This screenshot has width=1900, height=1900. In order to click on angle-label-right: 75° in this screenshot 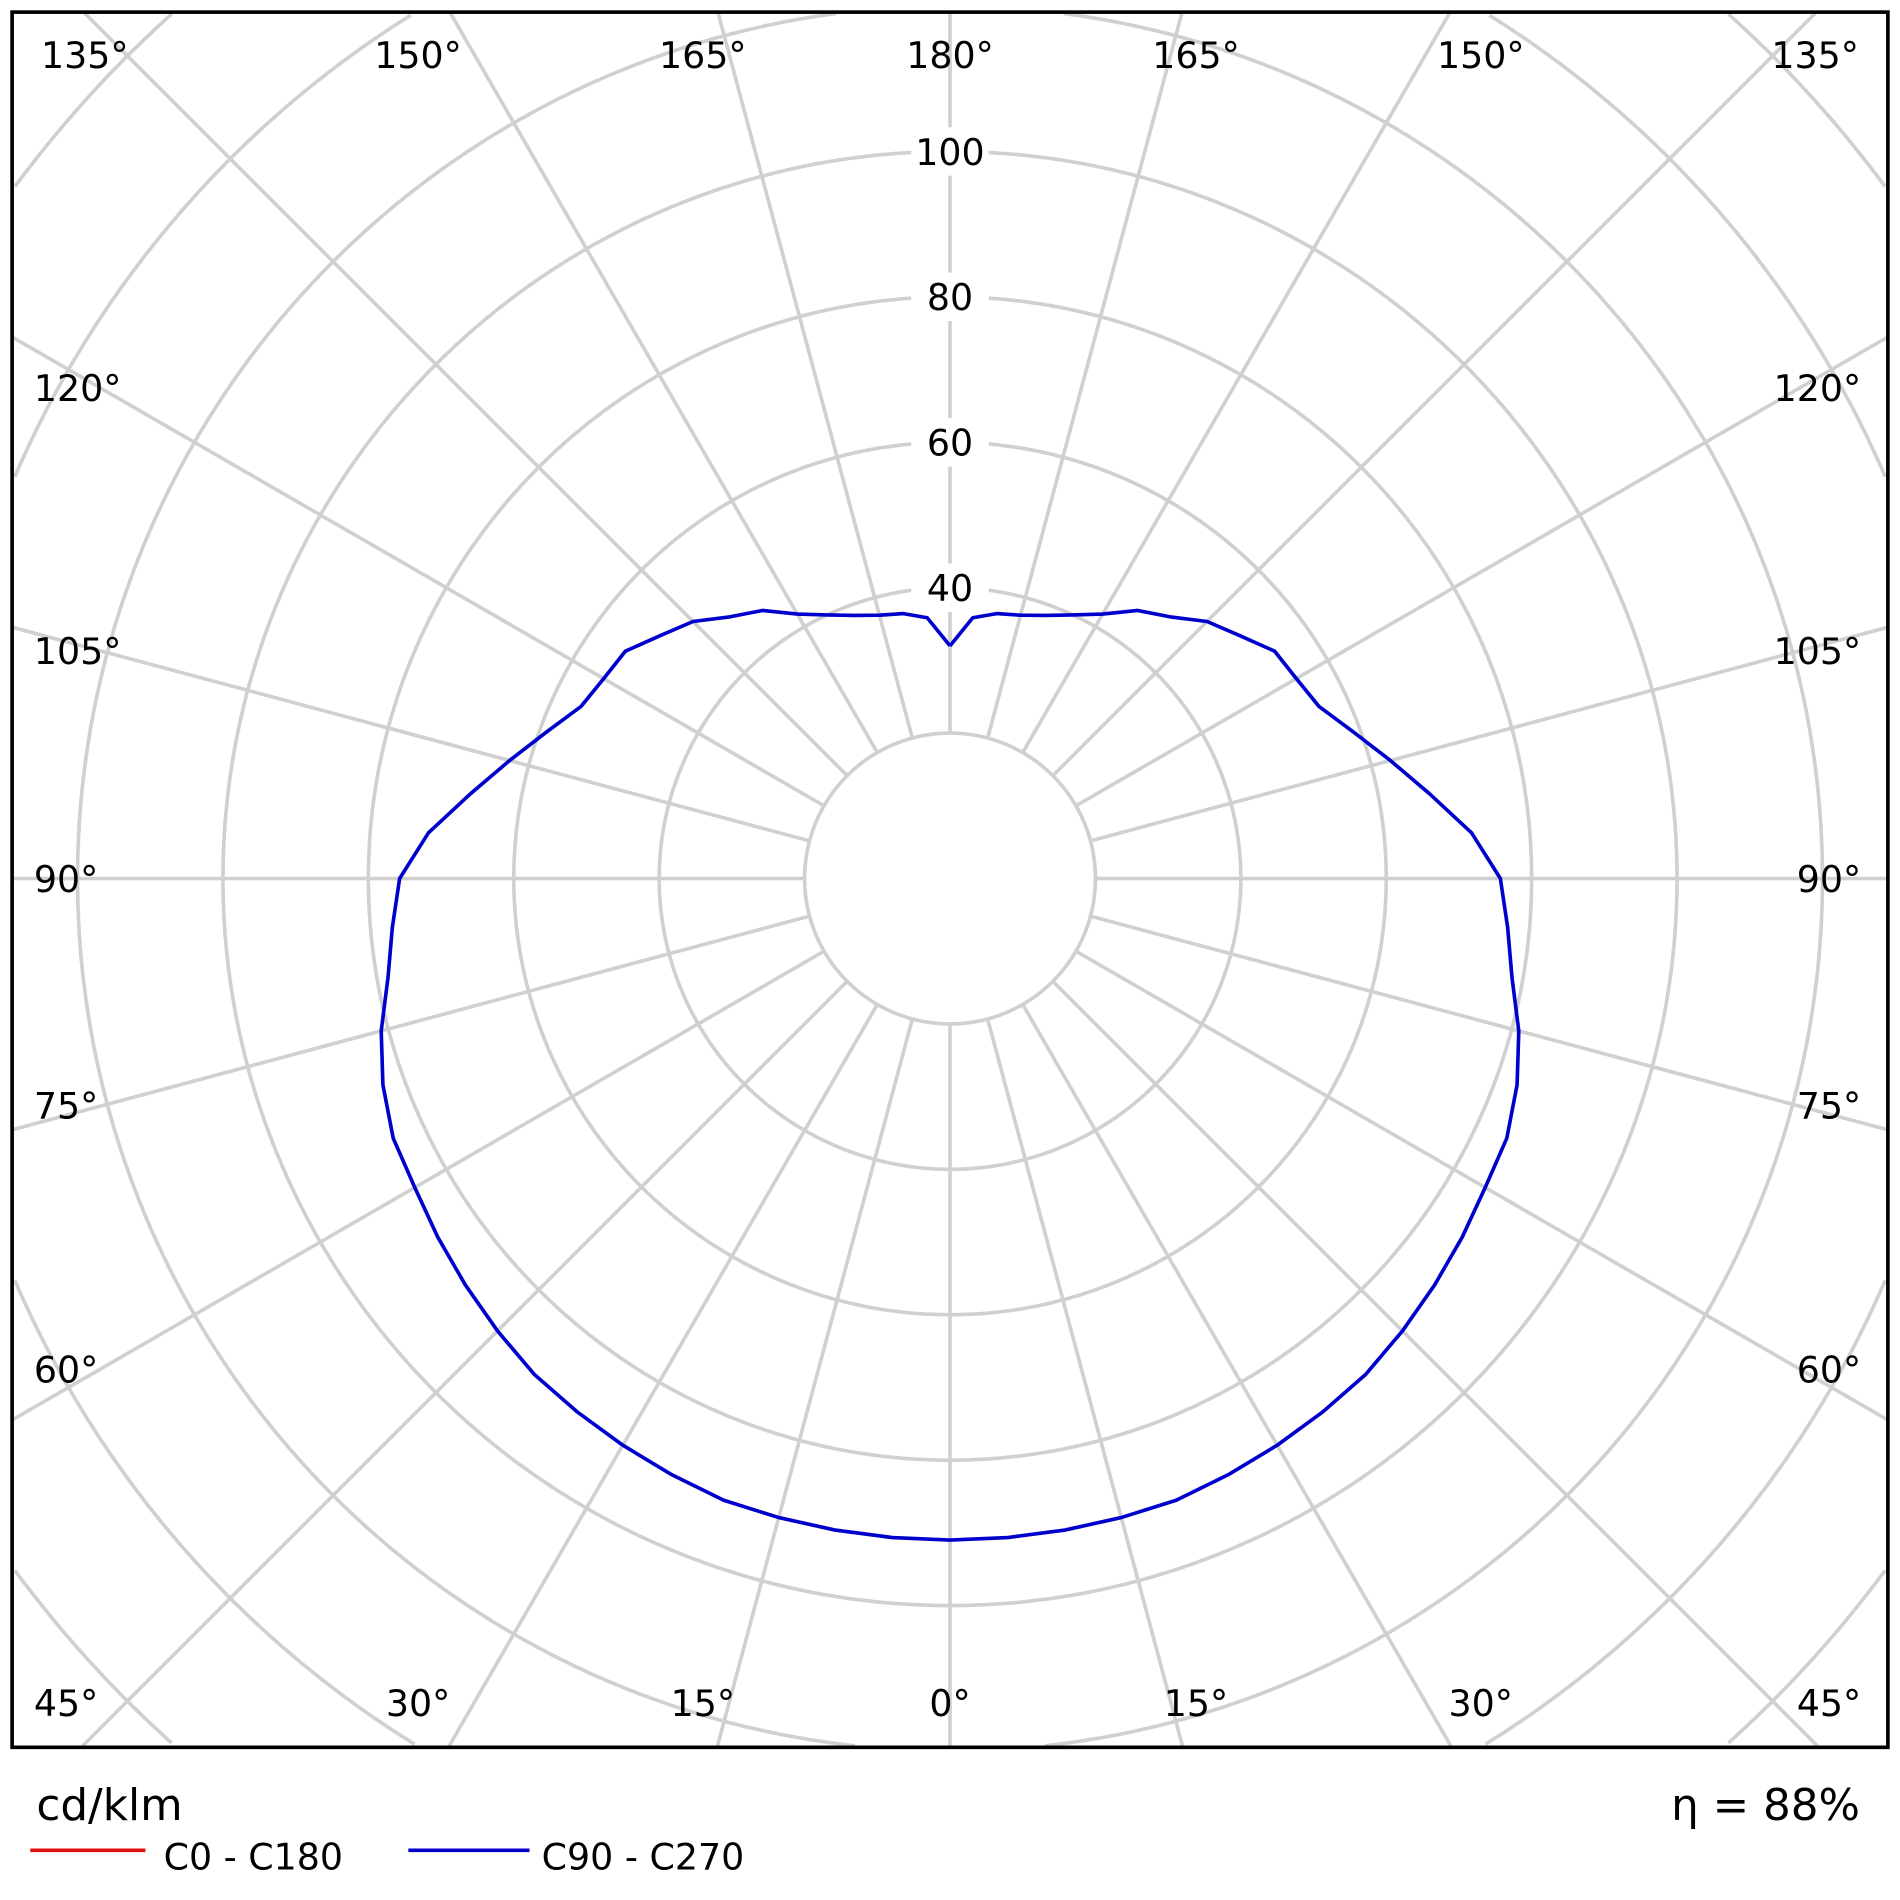, I will do `click(1829, 1105)`.